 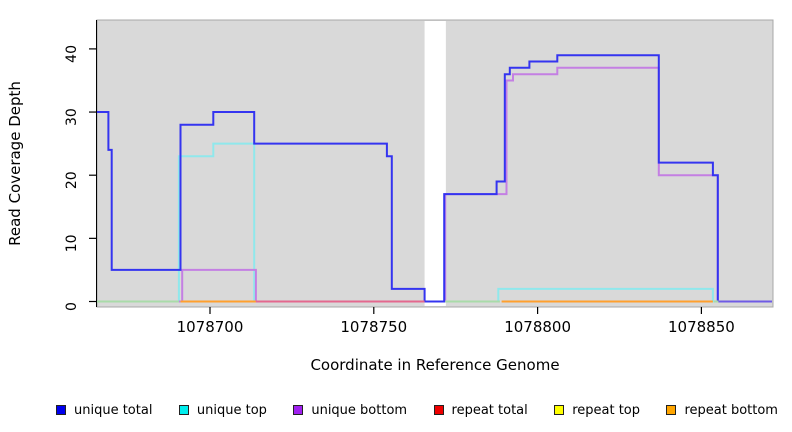 I want to click on x-tick-label: 1078850, so click(x=701, y=327).